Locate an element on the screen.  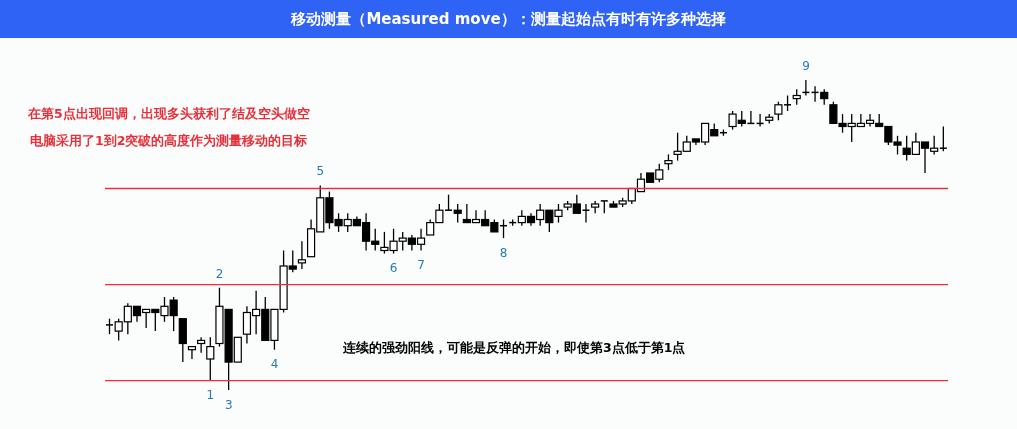
annotation: 6 is located at coordinates (393, 268).